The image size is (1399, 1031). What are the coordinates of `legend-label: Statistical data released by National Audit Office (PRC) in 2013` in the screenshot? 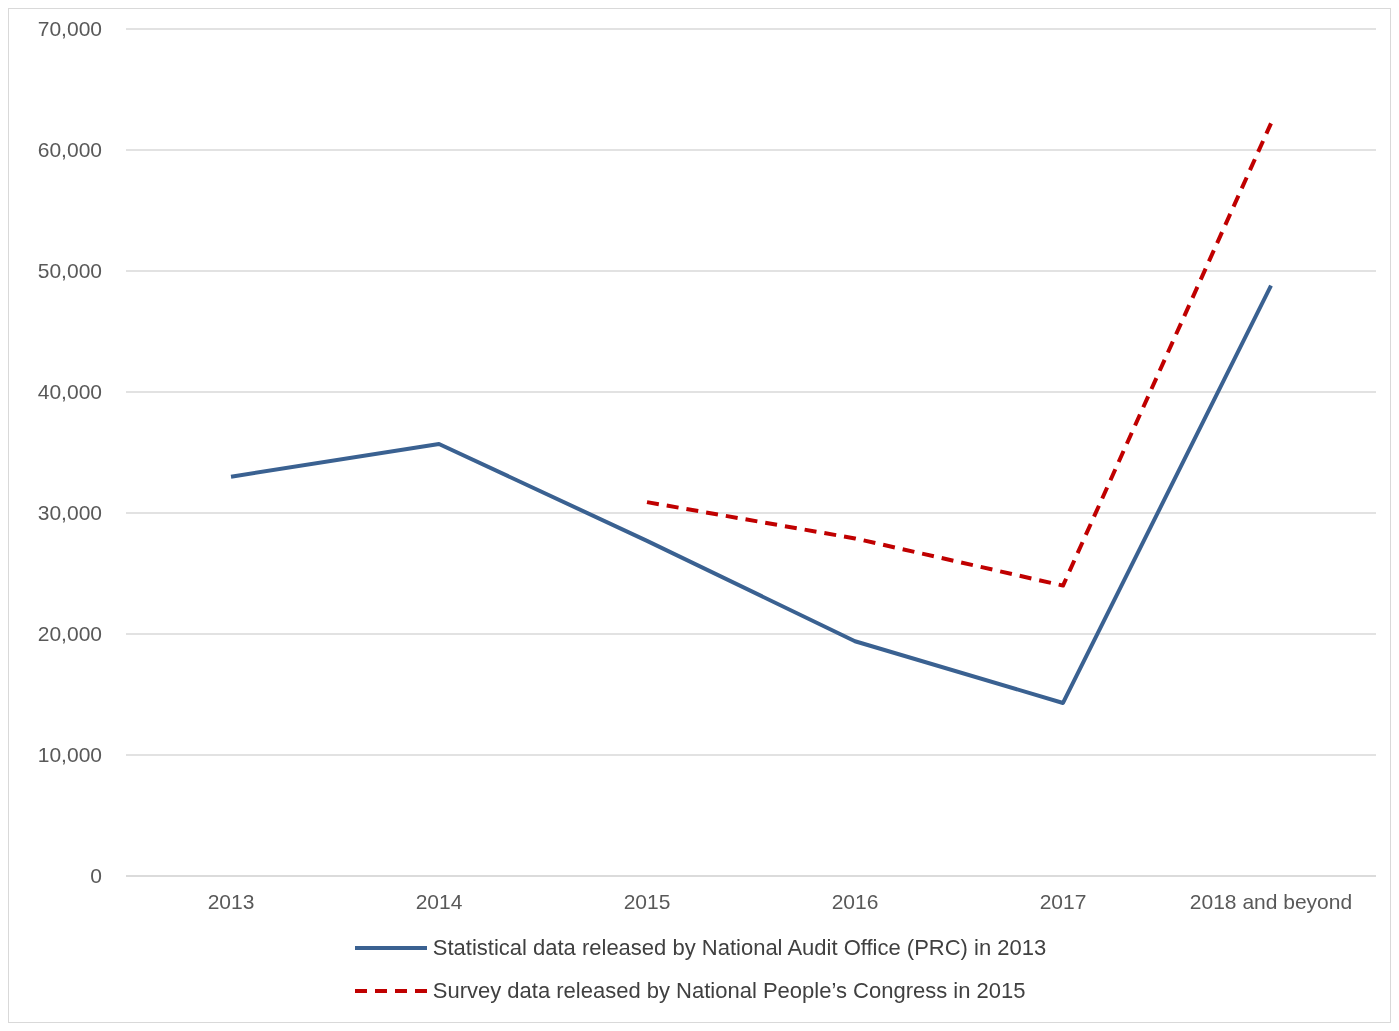 It's located at (739, 947).